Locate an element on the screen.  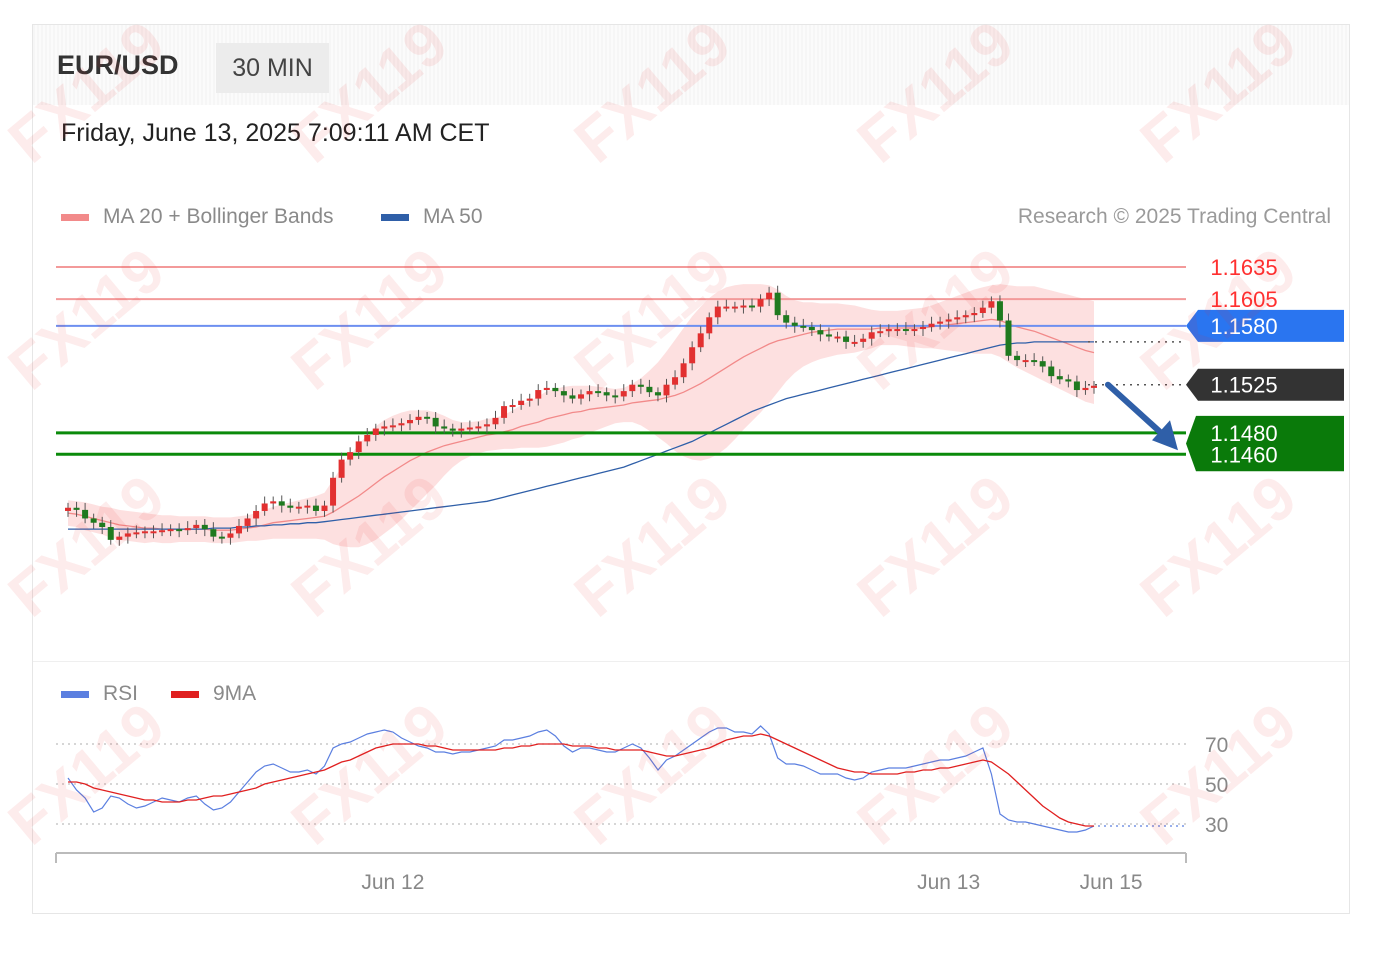
legend-rsi: RSI is located at coordinates (99, 694).